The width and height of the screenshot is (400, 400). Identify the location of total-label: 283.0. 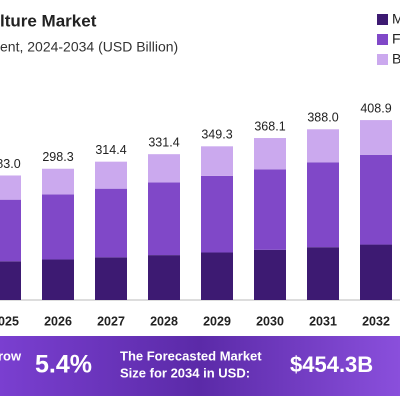
(10, 164).